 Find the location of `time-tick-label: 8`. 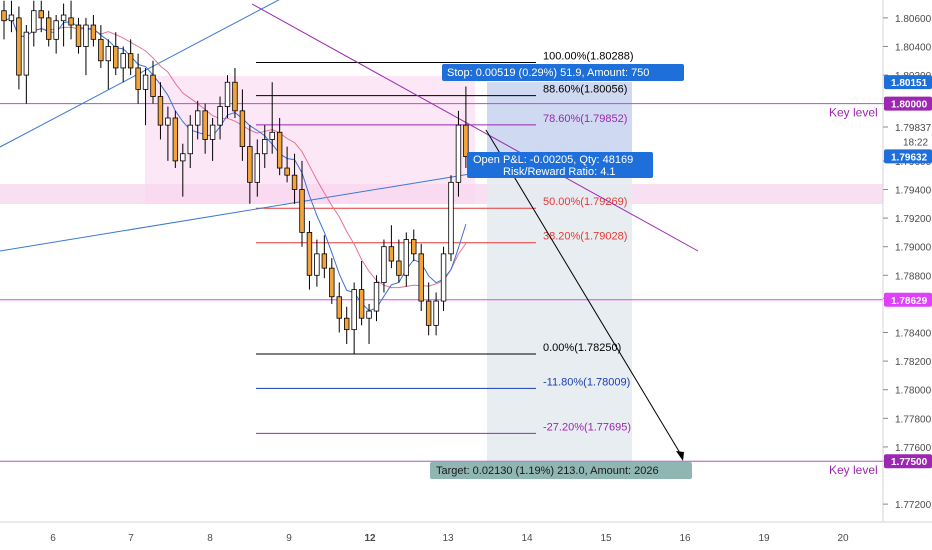

time-tick-label: 8 is located at coordinates (210, 538).